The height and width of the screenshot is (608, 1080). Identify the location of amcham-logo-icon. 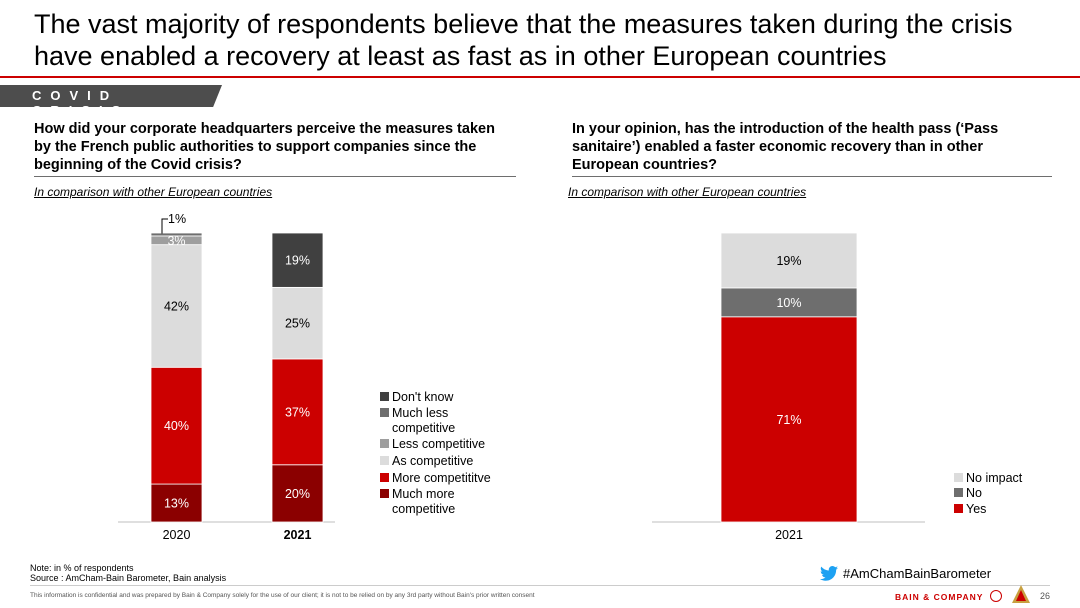
(1021, 594).